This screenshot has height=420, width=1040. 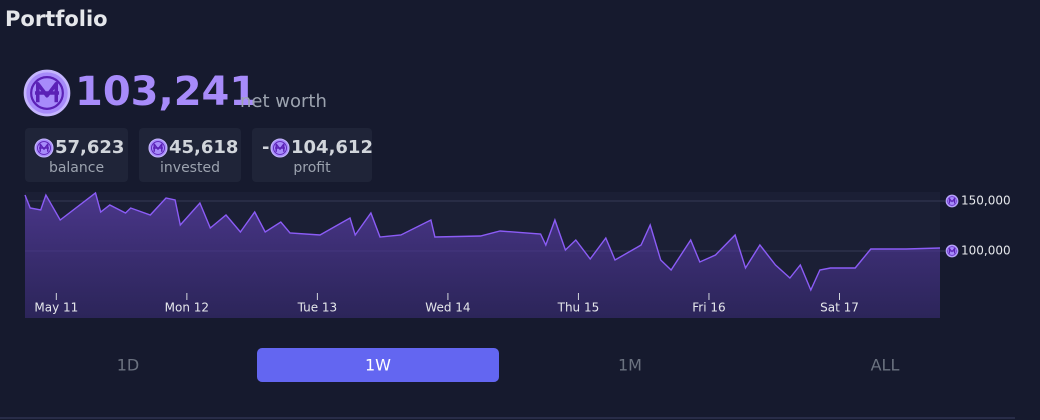 I want to click on stat-label: invested, so click(x=190, y=168).